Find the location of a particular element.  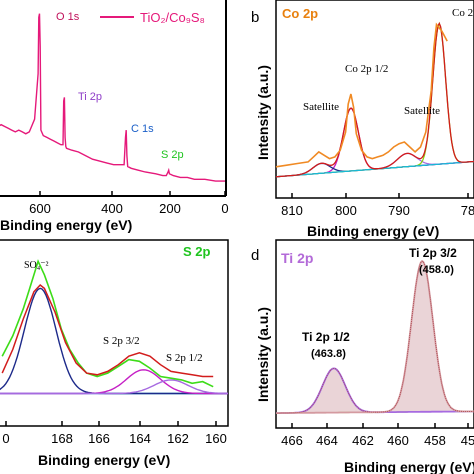

panel-c-tick-label: 162 is located at coordinates (178, 438).